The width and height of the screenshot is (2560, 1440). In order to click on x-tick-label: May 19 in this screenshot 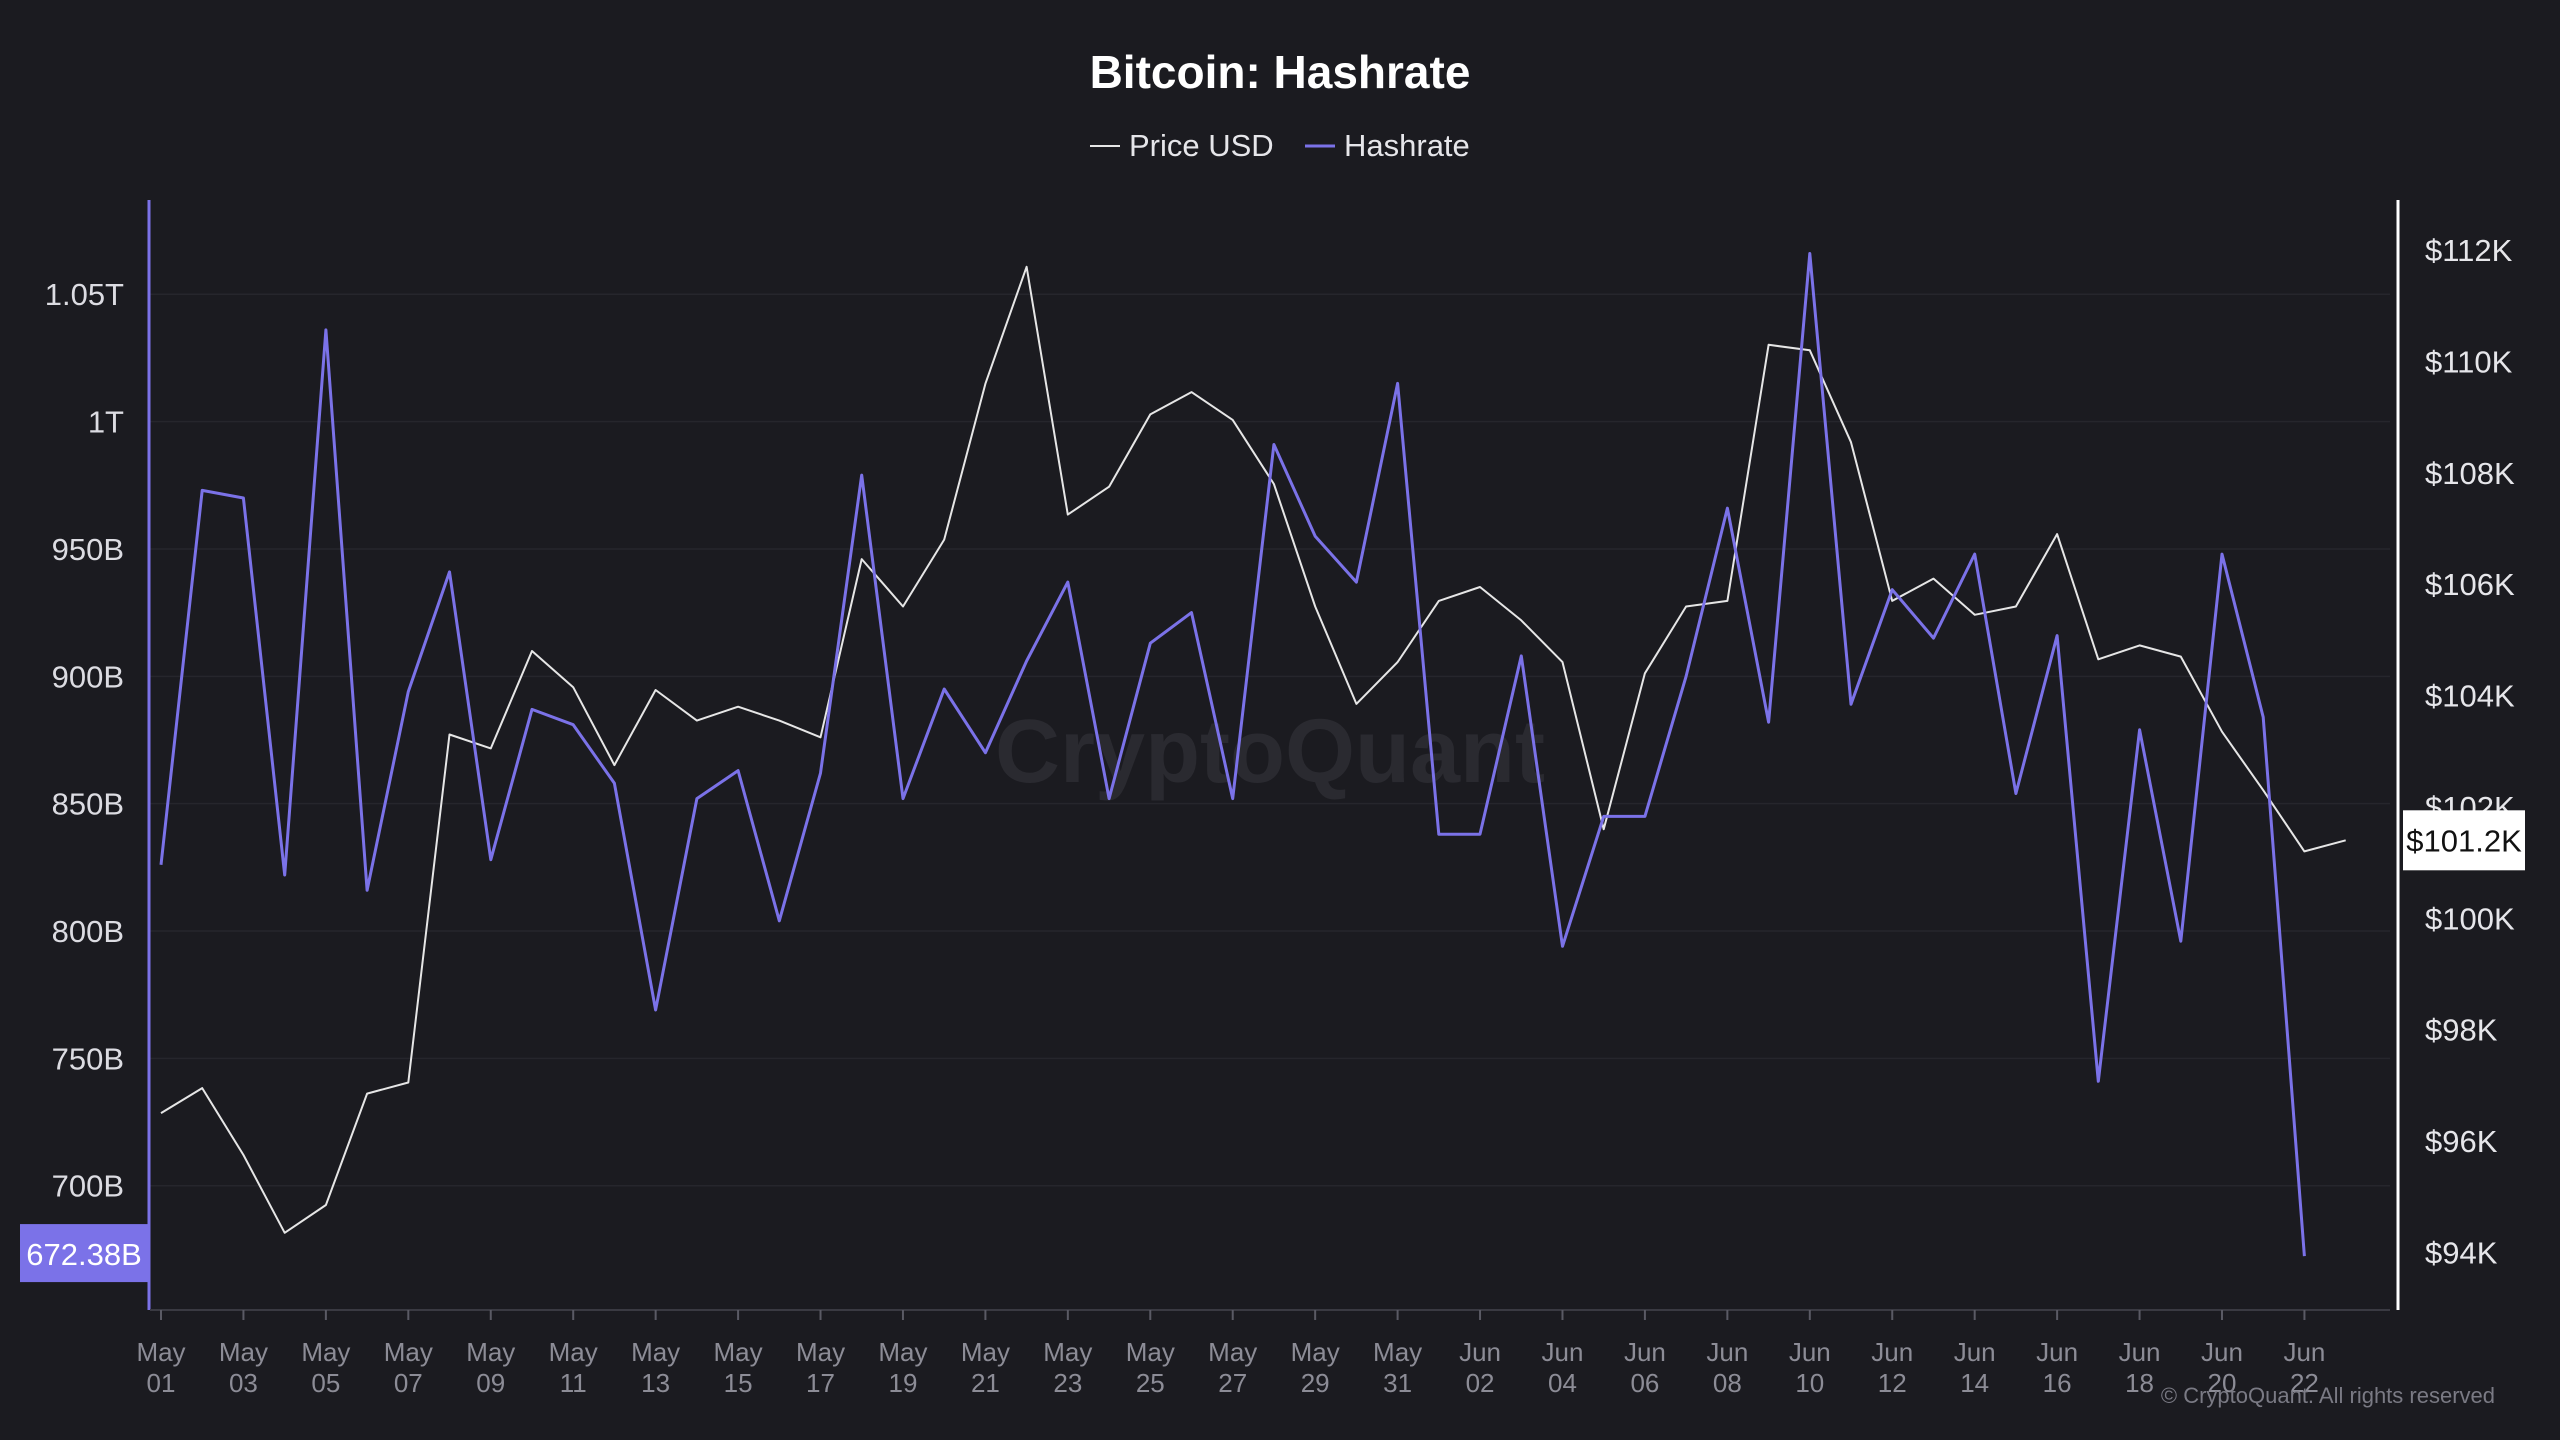, I will do `click(902, 1367)`.